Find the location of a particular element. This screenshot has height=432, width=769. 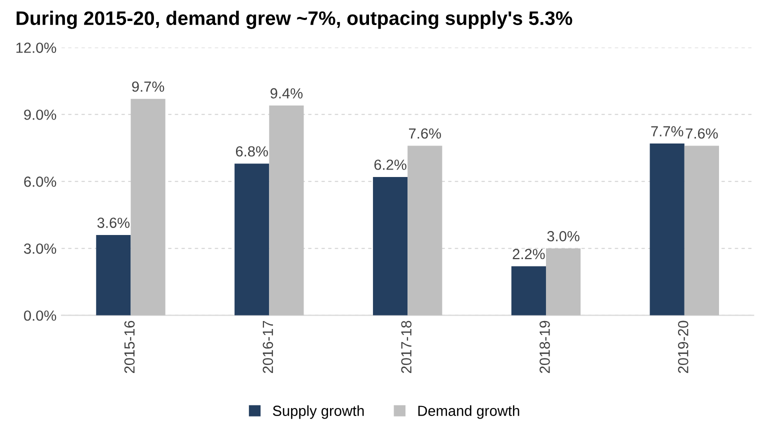

data-label: 9.7% is located at coordinates (148, 86).